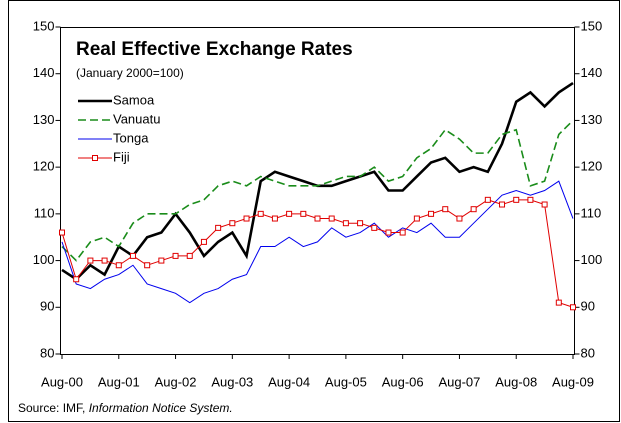  I want to click on source-prefix: Source: IMF,, so click(51, 408).